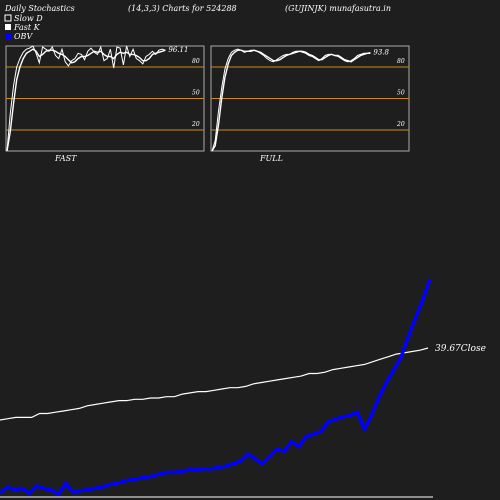 Image resolution: width=500 pixels, height=500 pixels. I want to click on legend-swatch-obv, so click(8, 36).